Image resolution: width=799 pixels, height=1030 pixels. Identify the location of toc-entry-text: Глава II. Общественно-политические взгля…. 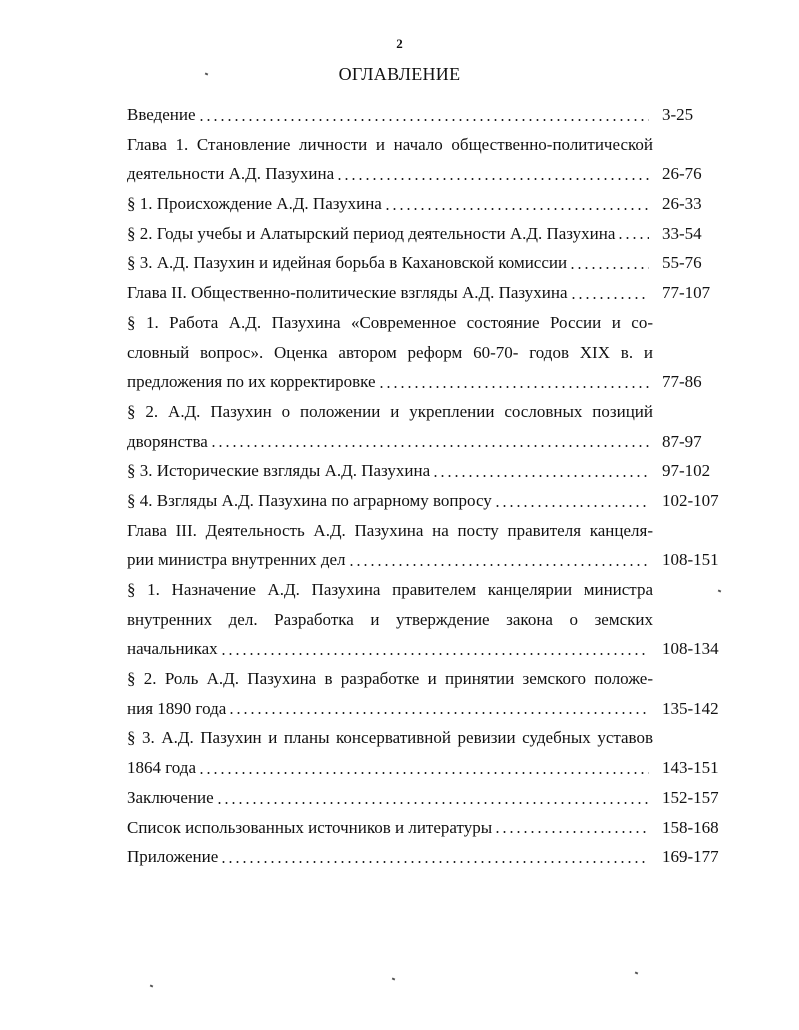
(347, 293).